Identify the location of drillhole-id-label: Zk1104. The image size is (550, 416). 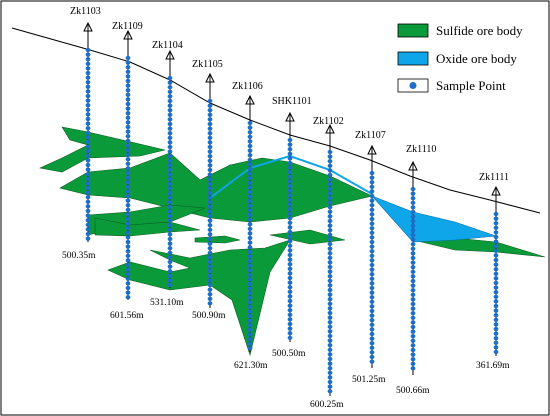
(167, 45).